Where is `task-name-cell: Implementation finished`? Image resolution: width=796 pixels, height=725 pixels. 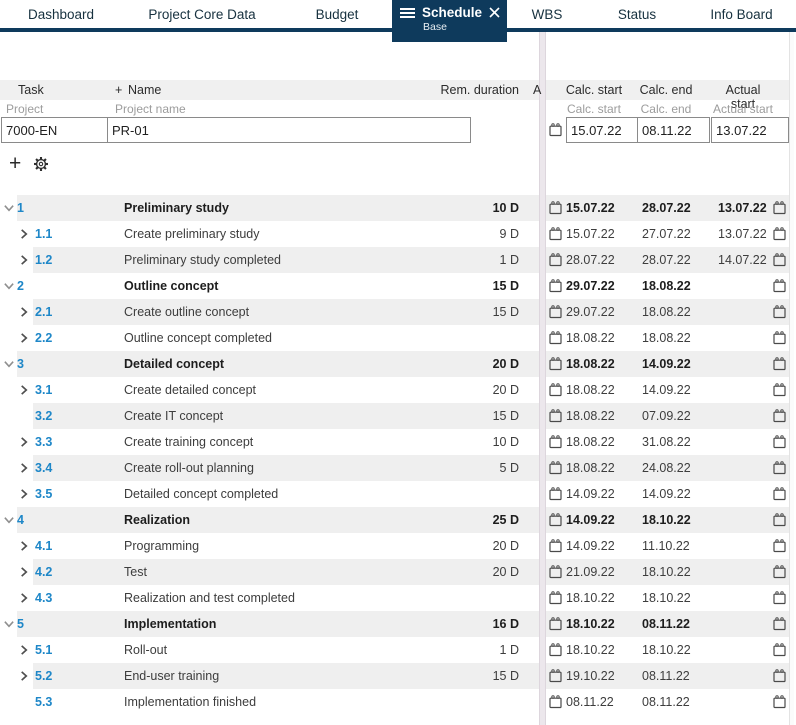
task-name-cell: Implementation finished is located at coordinates (190, 702).